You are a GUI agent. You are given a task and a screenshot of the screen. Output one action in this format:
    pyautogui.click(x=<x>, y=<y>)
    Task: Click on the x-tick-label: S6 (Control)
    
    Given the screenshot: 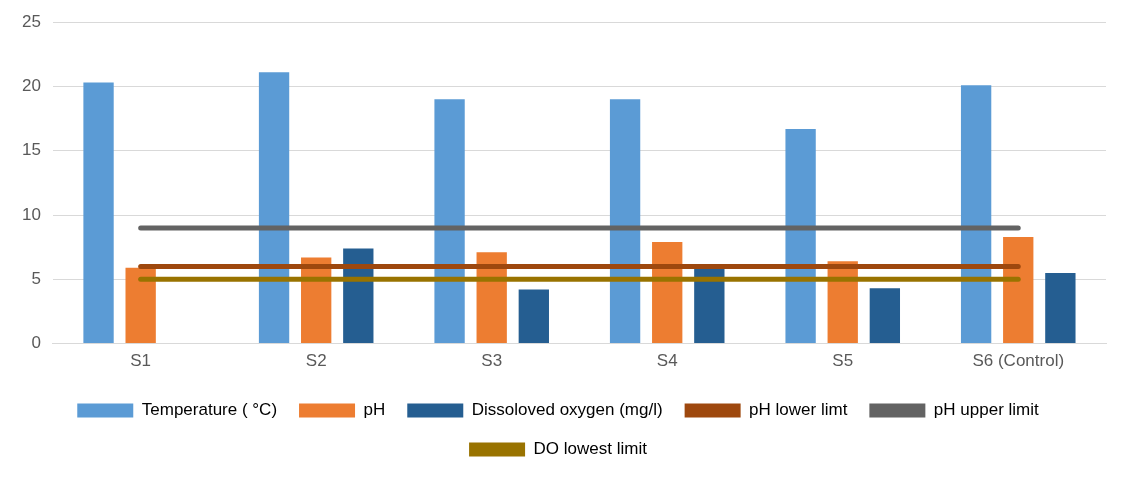 What is the action you would take?
    pyautogui.click(x=1018, y=361)
    